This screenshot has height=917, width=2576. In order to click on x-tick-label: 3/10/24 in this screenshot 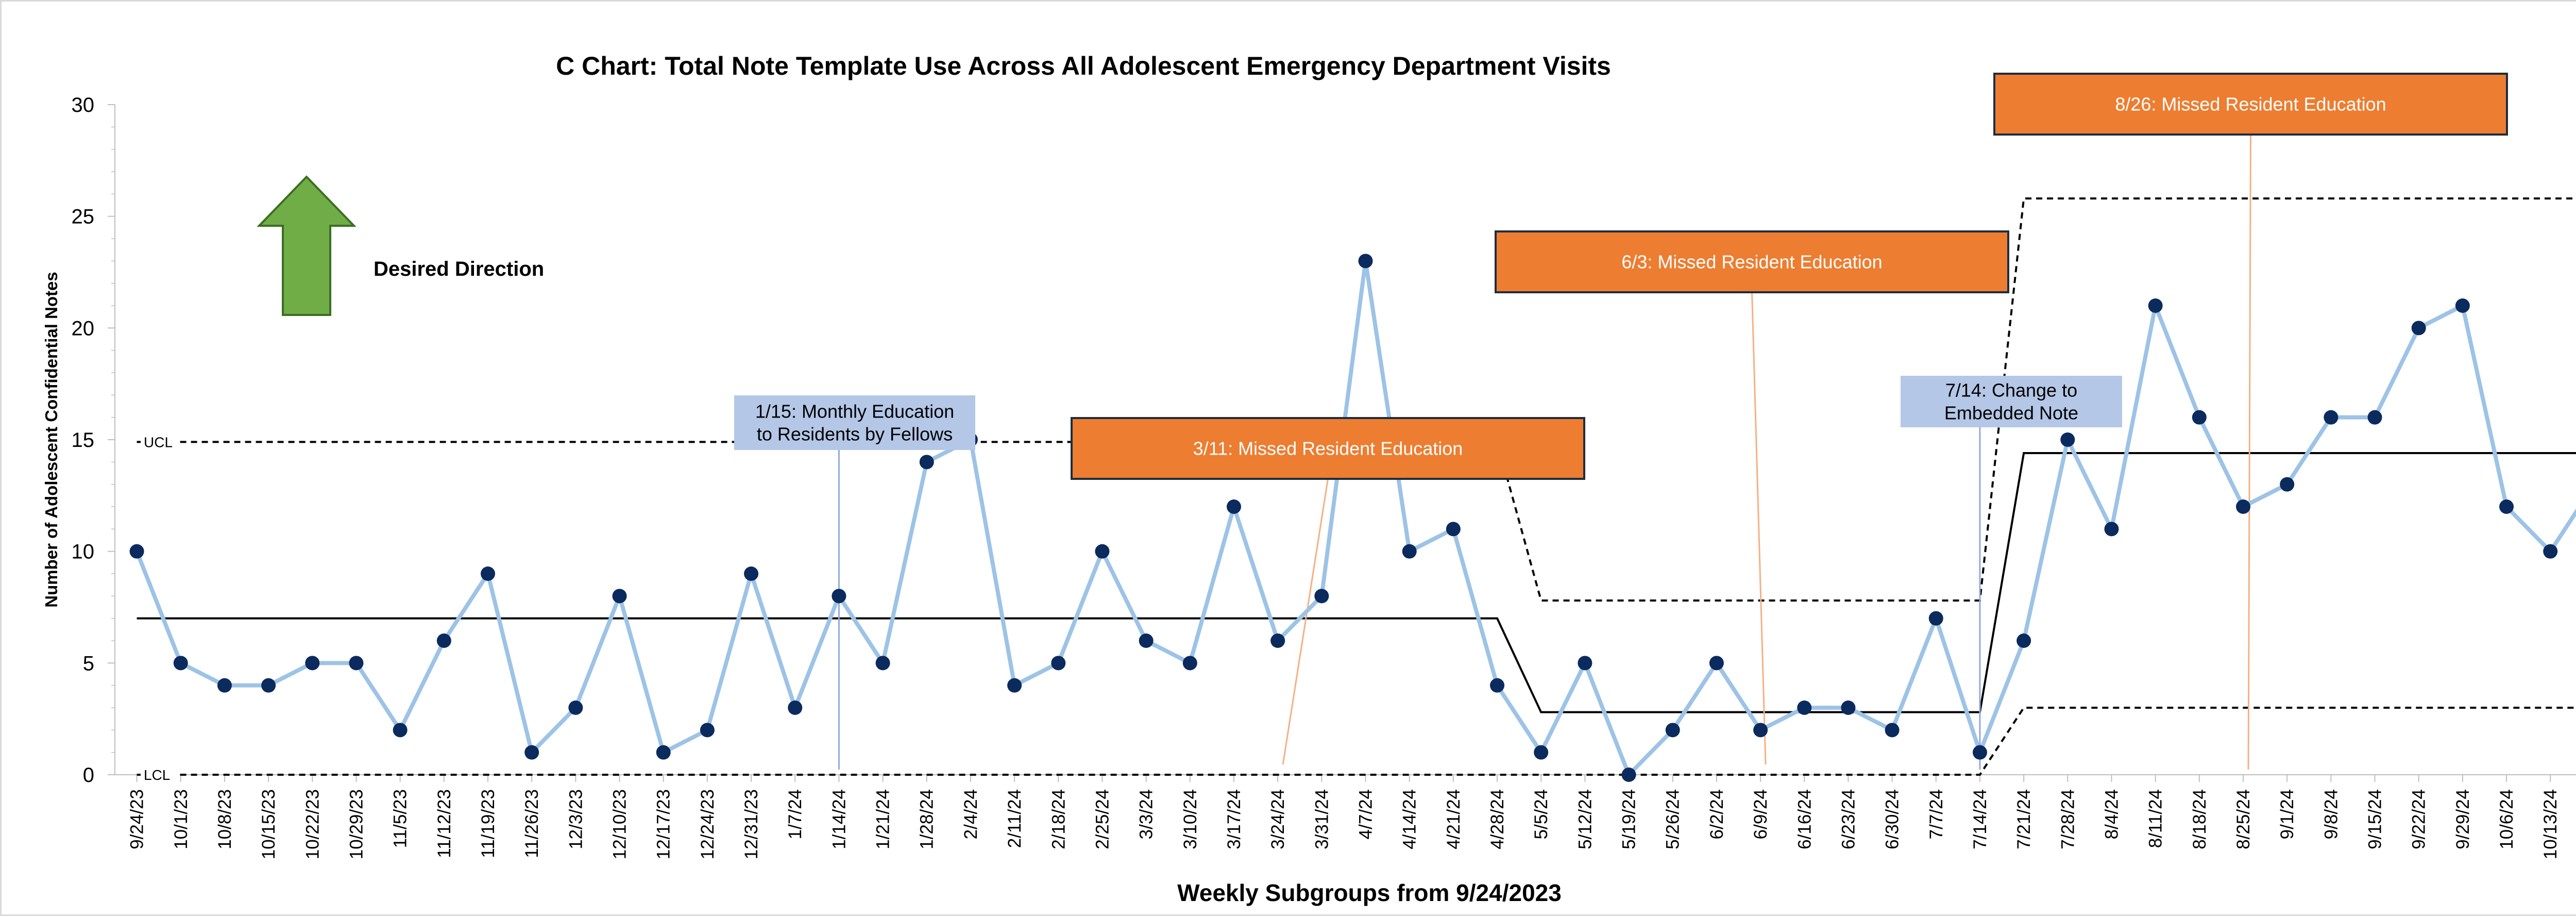, I will do `click(1190, 819)`.